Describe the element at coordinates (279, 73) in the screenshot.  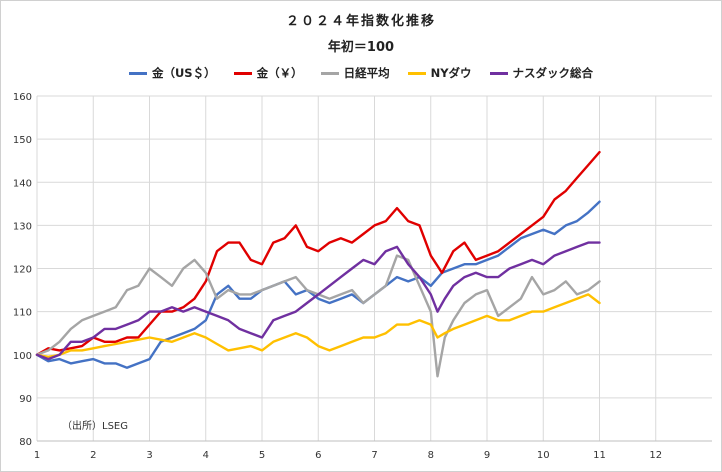
I see `legend-label: 金（￥）` at that location.